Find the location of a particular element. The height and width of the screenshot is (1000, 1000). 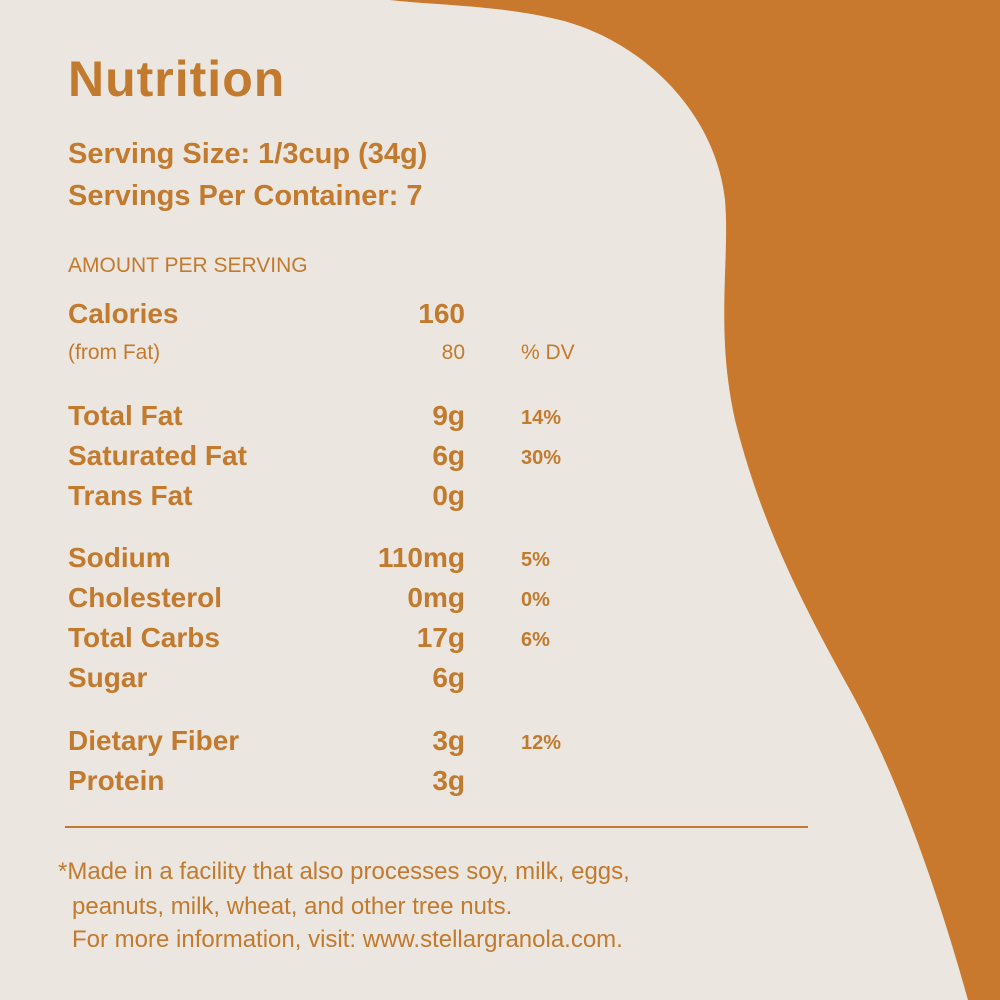

nutrient-label: Total Fat is located at coordinates (125, 415).